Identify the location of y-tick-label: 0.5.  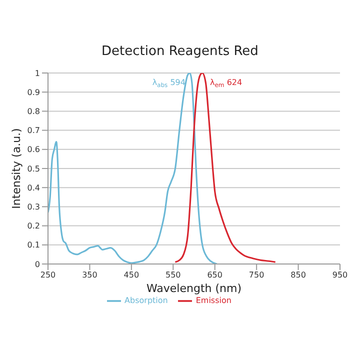
(33, 169).